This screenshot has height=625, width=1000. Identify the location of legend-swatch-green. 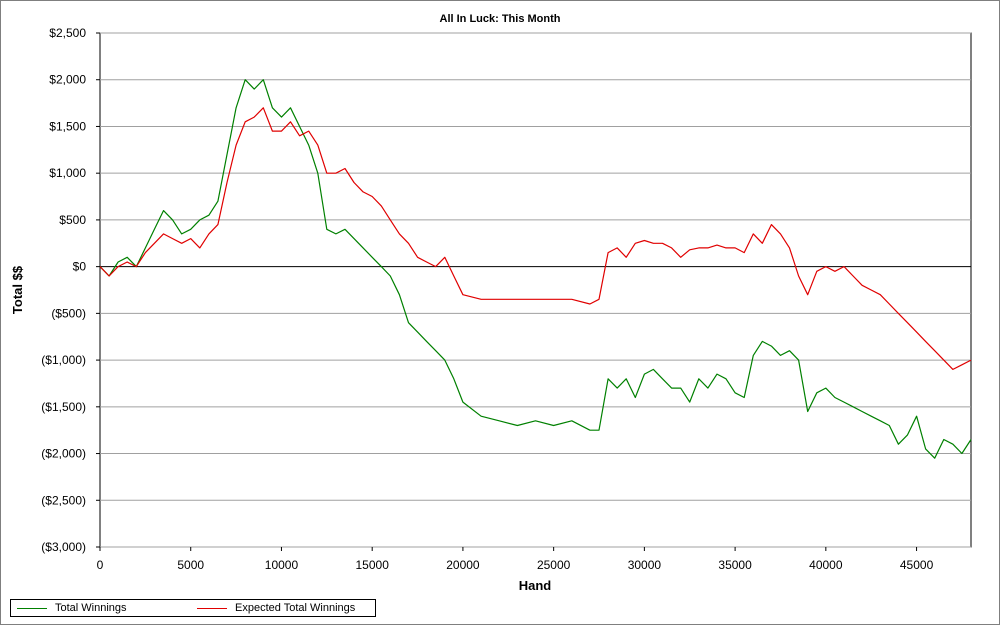
(32, 608).